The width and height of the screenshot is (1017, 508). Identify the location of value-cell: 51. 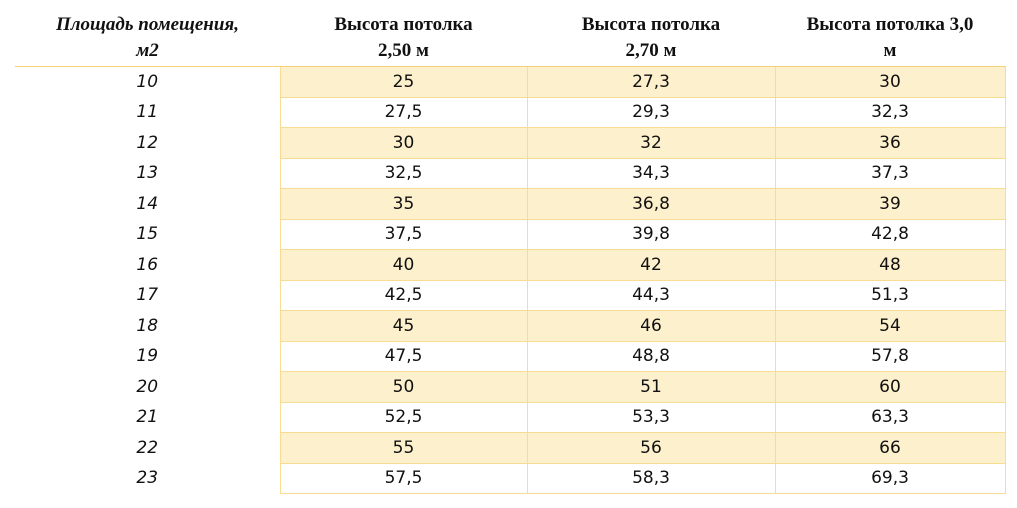
(651, 387).